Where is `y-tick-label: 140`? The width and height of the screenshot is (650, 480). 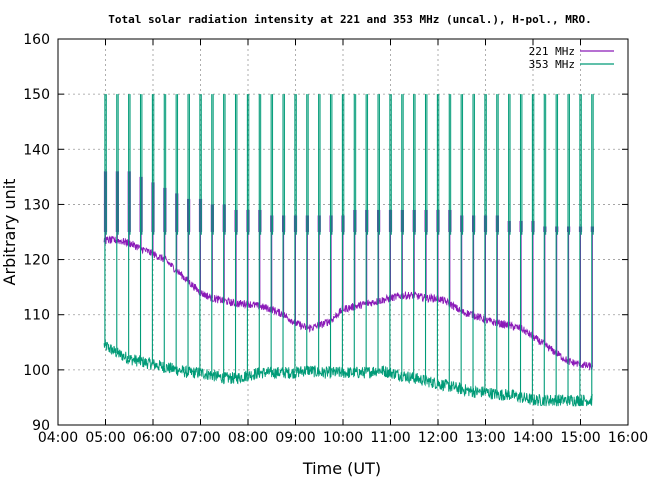 y-tick-label: 140 is located at coordinates (36, 150).